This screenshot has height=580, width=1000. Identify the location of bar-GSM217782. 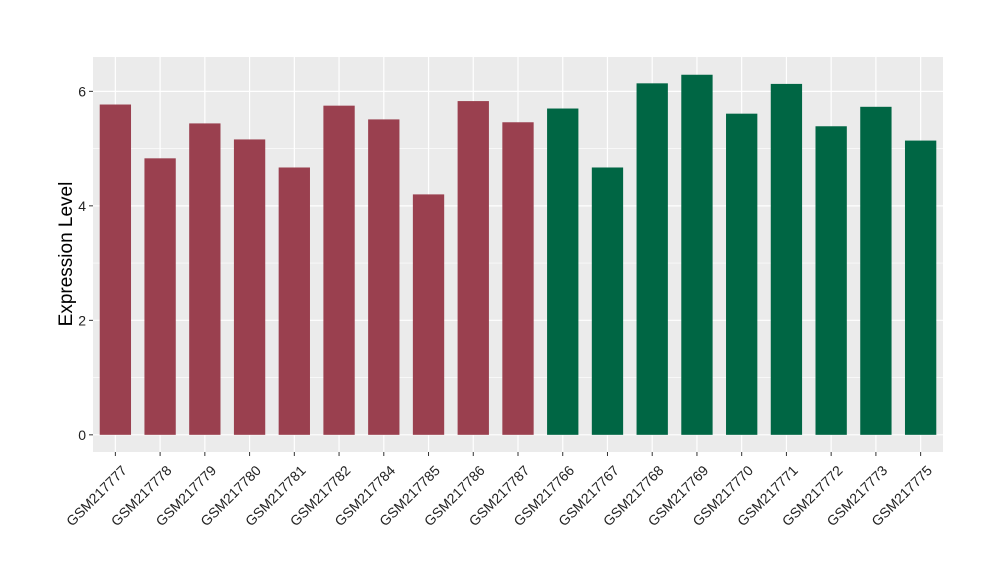
(339, 270).